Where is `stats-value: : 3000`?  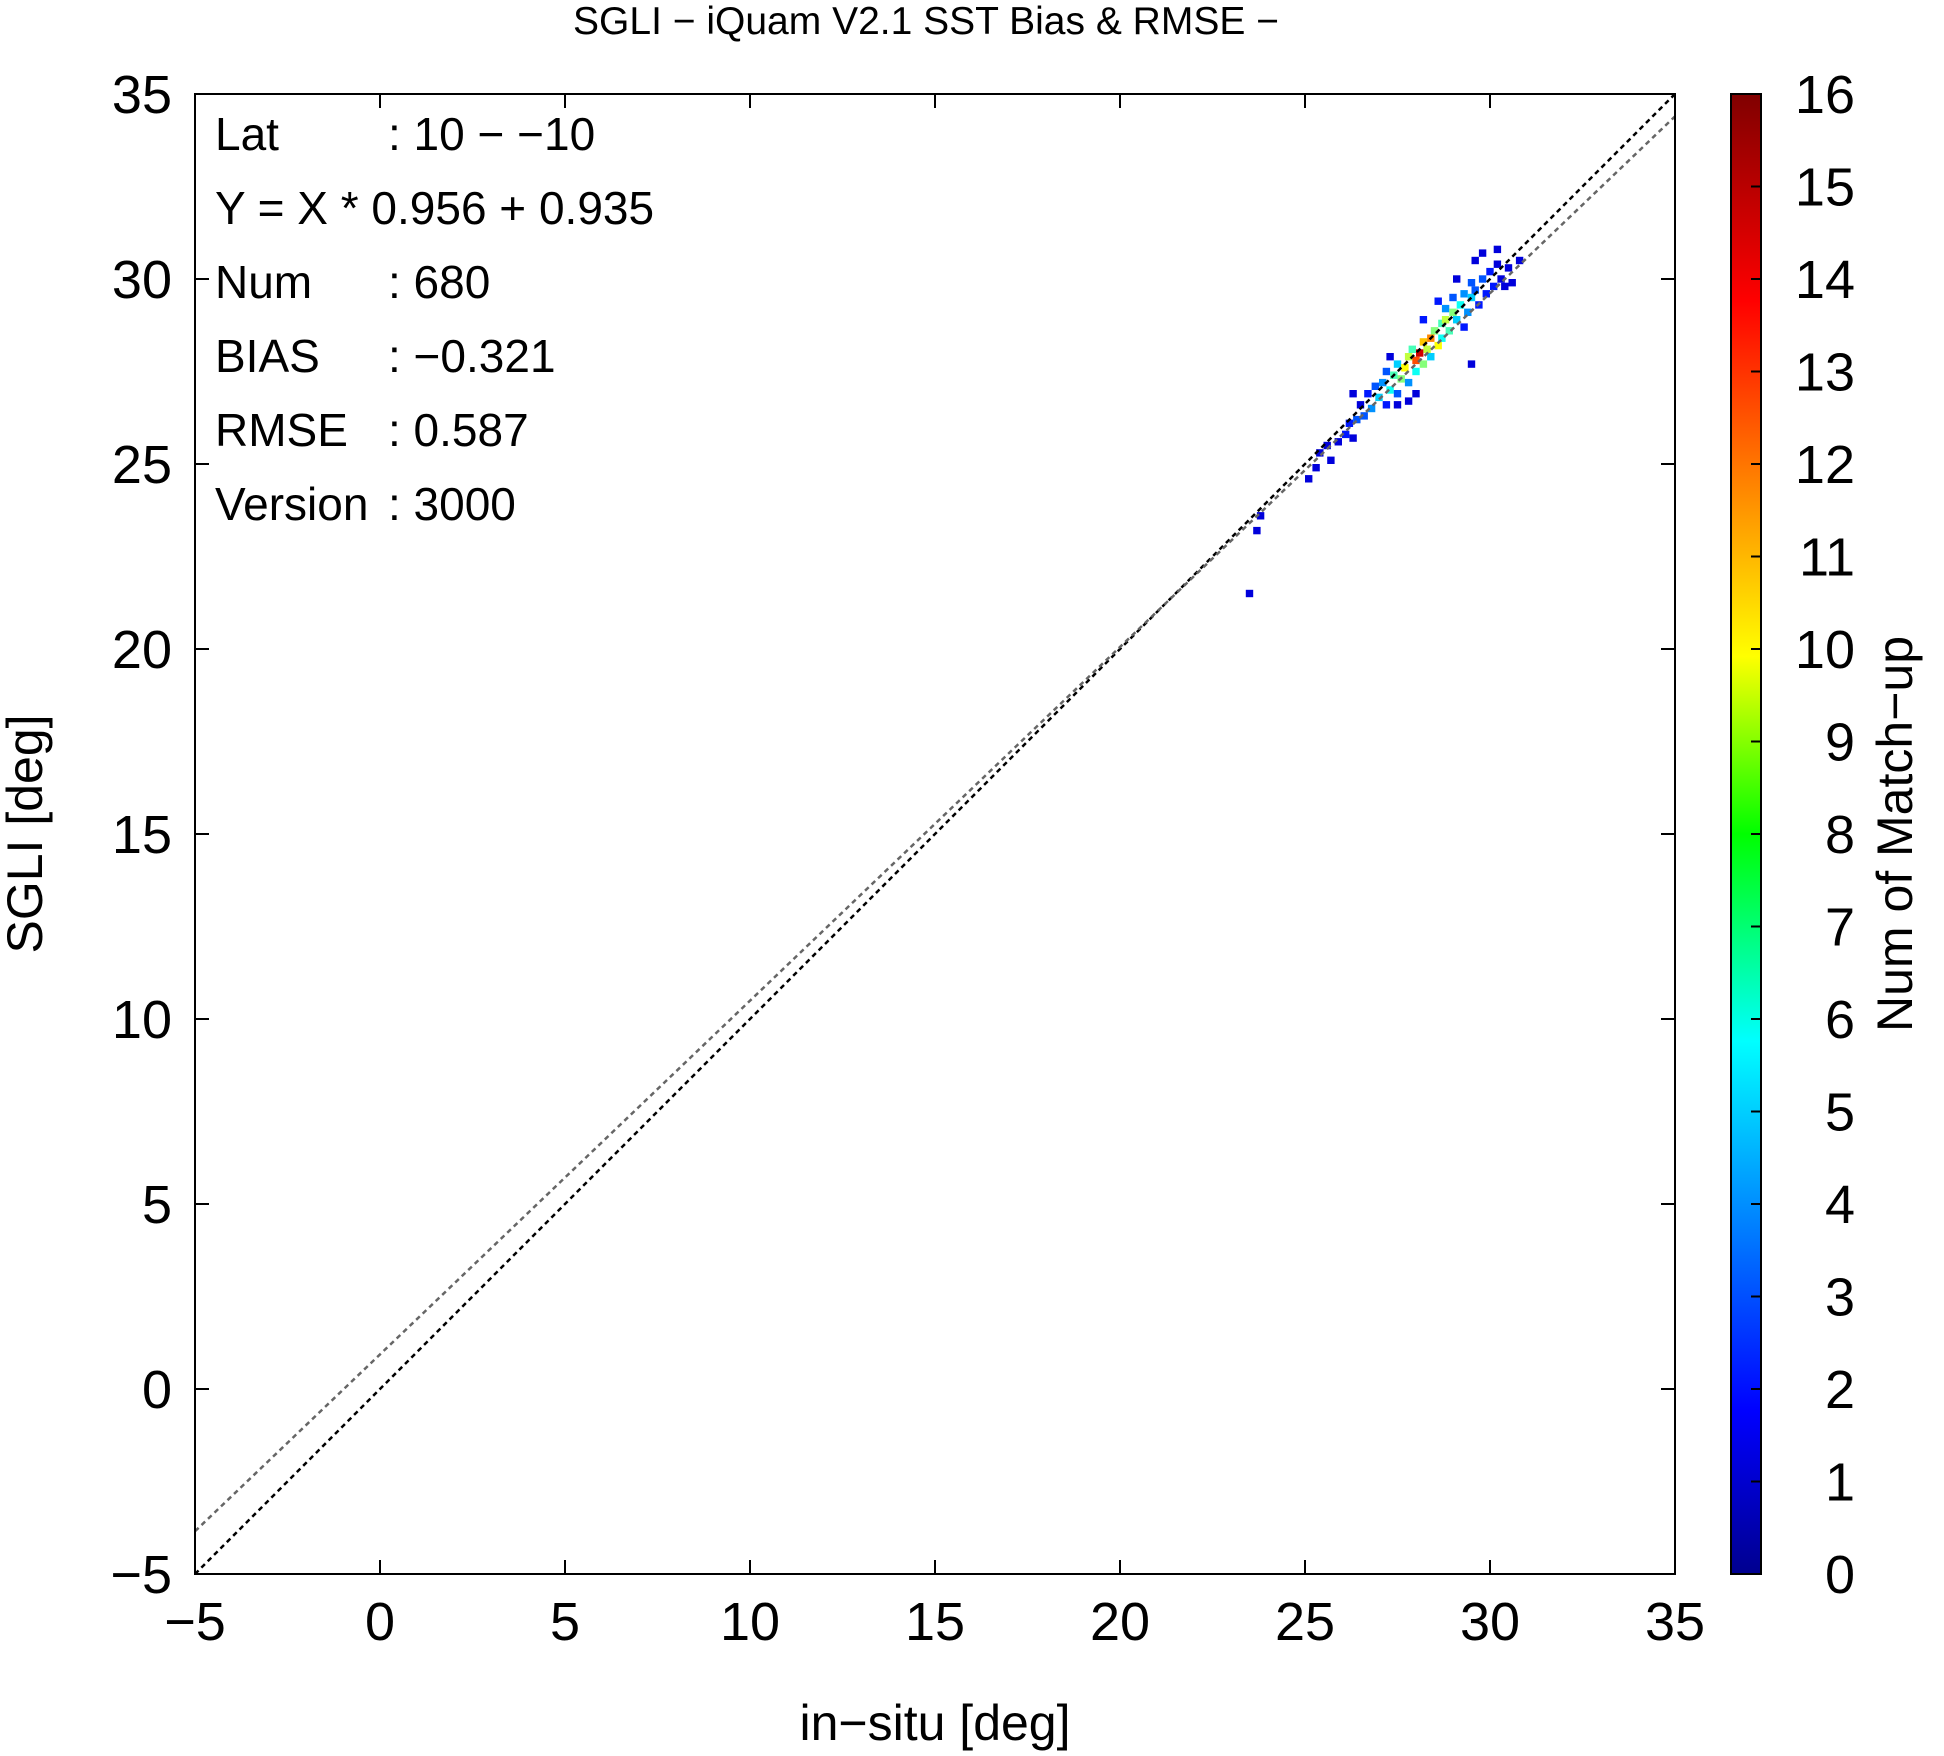 stats-value: : 3000 is located at coordinates (452, 504).